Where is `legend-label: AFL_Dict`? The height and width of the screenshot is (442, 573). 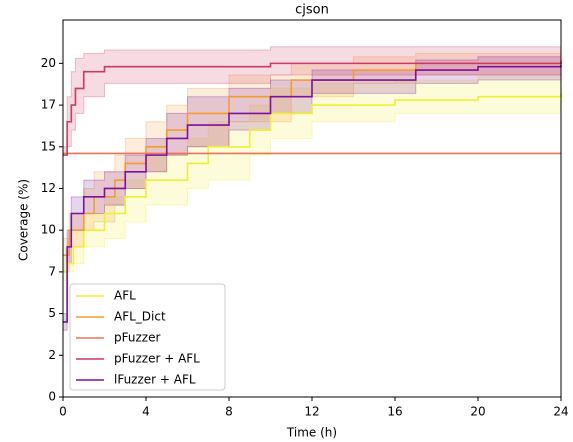
legend-label: AFL_Dict is located at coordinates (140, 317).